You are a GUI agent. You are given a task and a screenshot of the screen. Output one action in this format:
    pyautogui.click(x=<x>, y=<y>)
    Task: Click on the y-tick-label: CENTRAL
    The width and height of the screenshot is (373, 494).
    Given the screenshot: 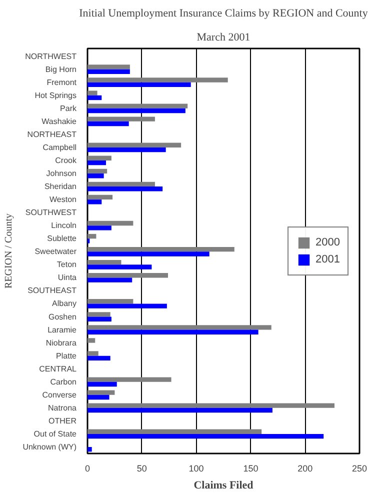 What is the action you would take?
    pyautogui.click(x=58, y=369)
    